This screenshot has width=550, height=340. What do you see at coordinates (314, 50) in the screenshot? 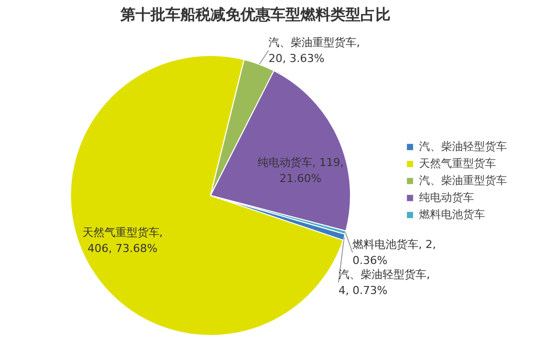
I see `data-label: 汽、柴油重型货车, 20, 3.63%` at bounding box center [314, 50].